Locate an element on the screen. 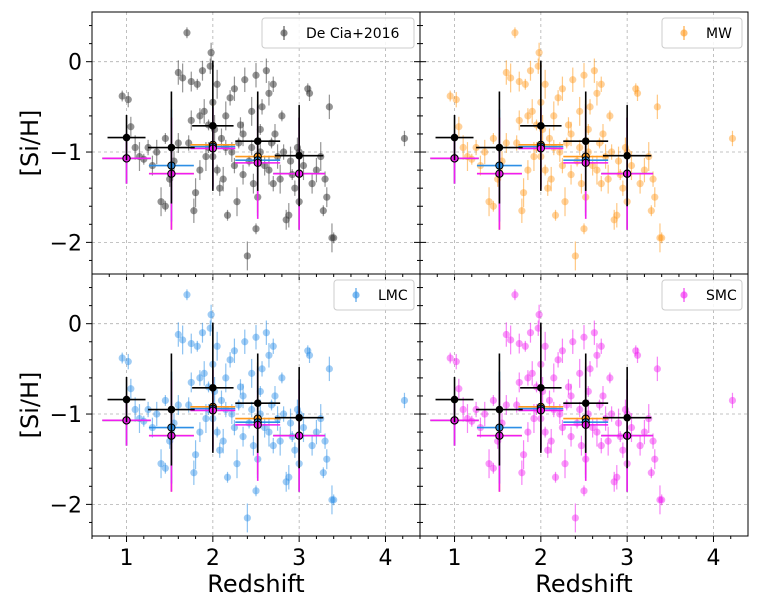 The image size is (763, 610). x-tick-label: 2 is located at coordinates (541, 558).